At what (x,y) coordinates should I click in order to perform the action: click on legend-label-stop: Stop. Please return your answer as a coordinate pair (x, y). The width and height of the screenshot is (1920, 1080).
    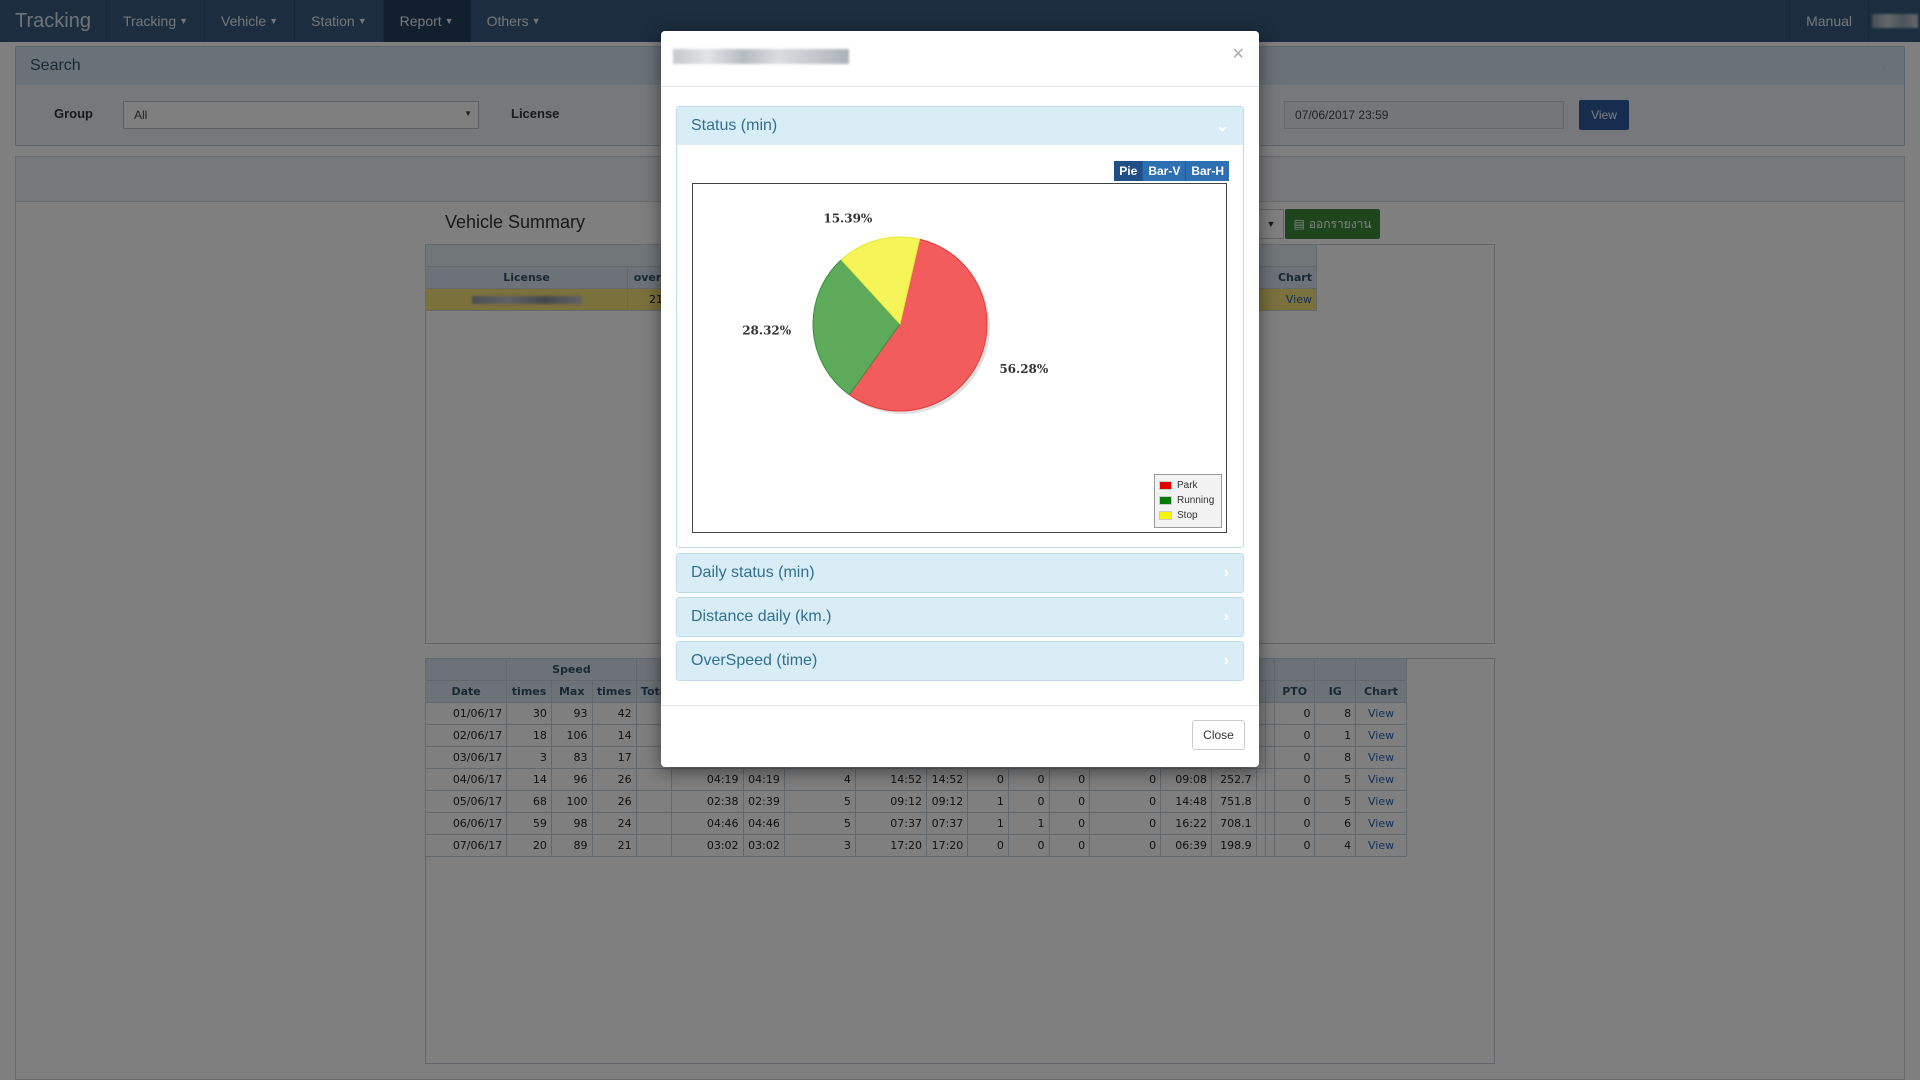
    Looking at the image, I should click on (1187, 515).